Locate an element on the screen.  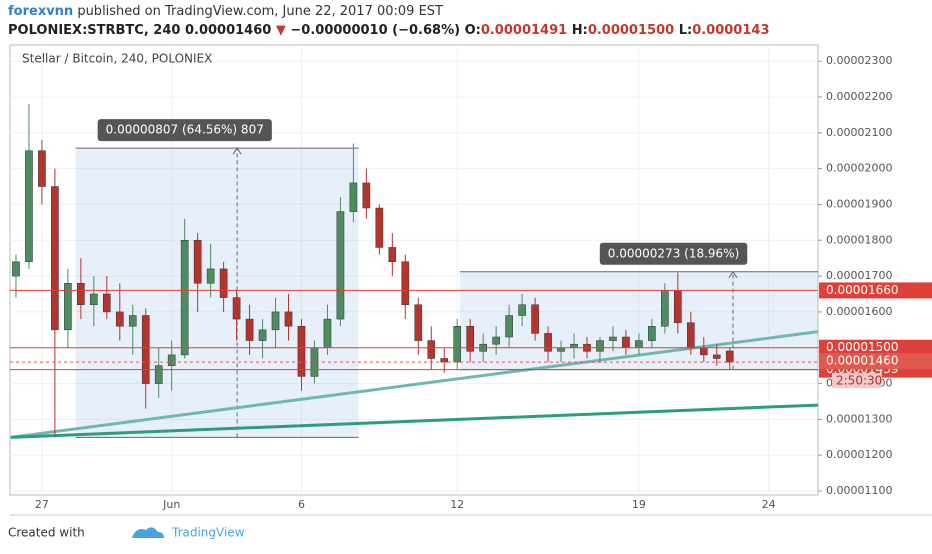
y-tick-label: 0.00002100 is located at coordinates (859, 132).